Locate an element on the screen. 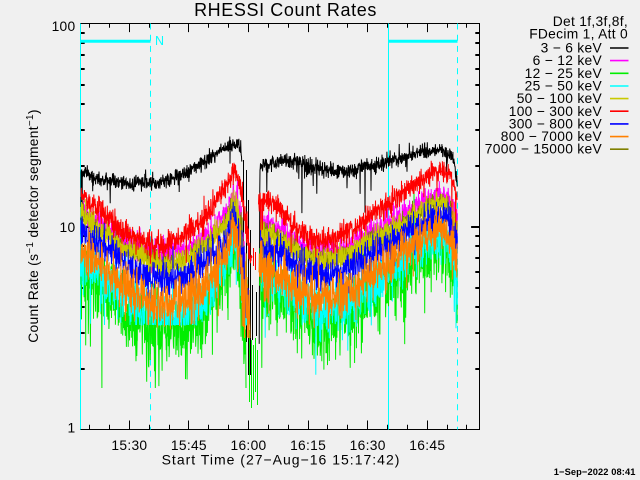 Image resolution: width=640 pixels, height=480 pixels. svg-text: 16:30 is located at coordinates (368, 445).